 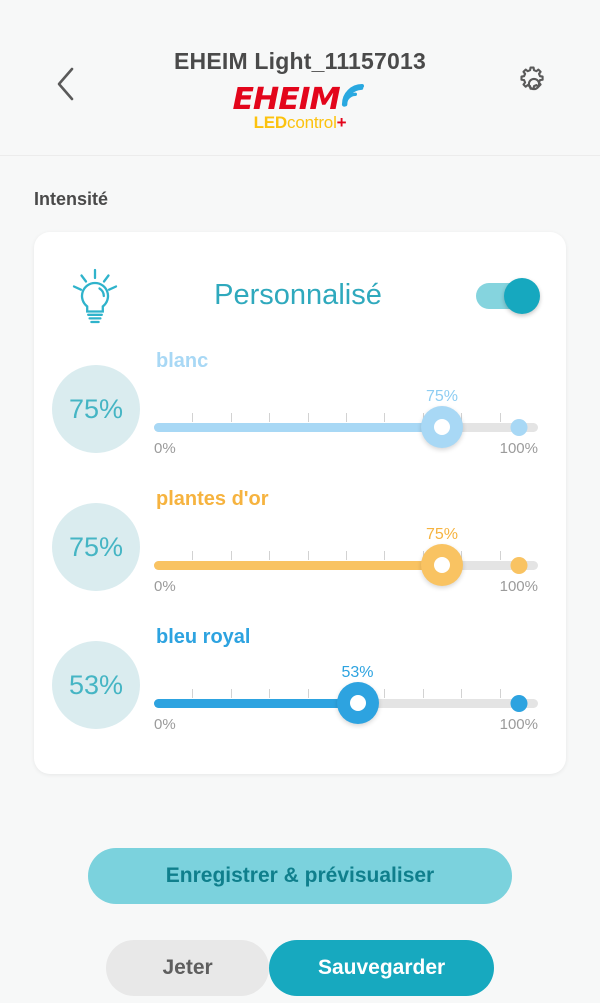 What do you see at coordinates (522, 296) in the screenshot?
I see `toggle-knob` at bounding box center [522, 296].